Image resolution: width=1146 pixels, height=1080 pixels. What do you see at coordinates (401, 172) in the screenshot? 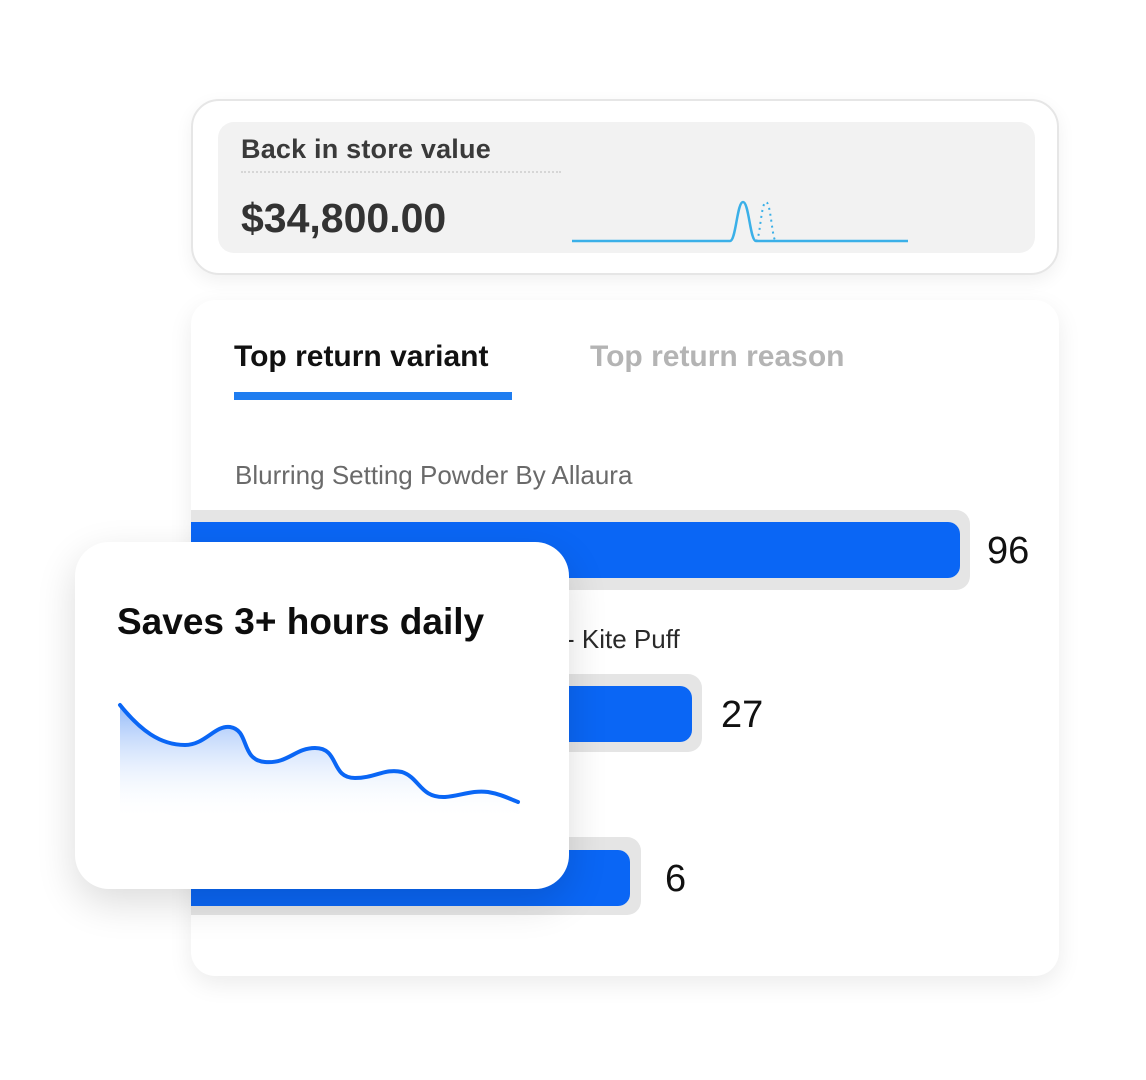
I see `metric-title-underline` at bounding box center [401, 172].